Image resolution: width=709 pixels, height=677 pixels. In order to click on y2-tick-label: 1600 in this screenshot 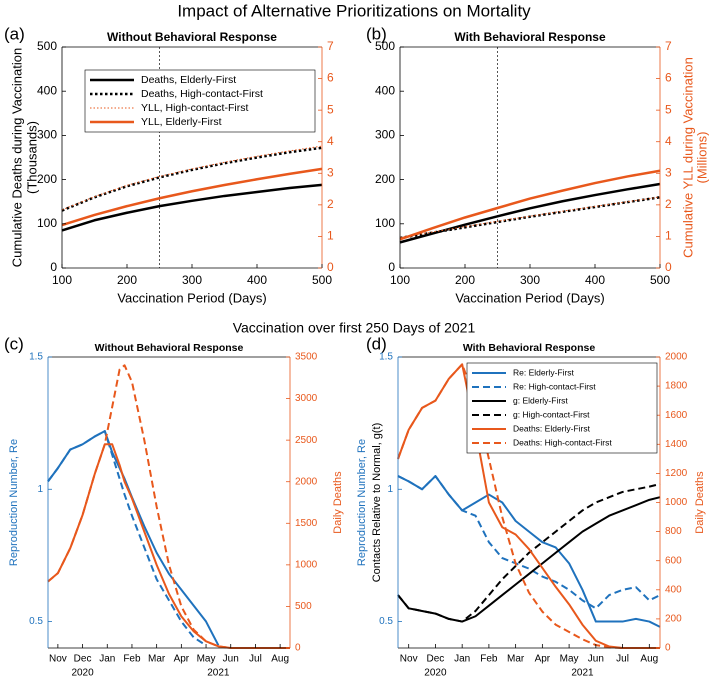, I will do `click(676, 415)`.